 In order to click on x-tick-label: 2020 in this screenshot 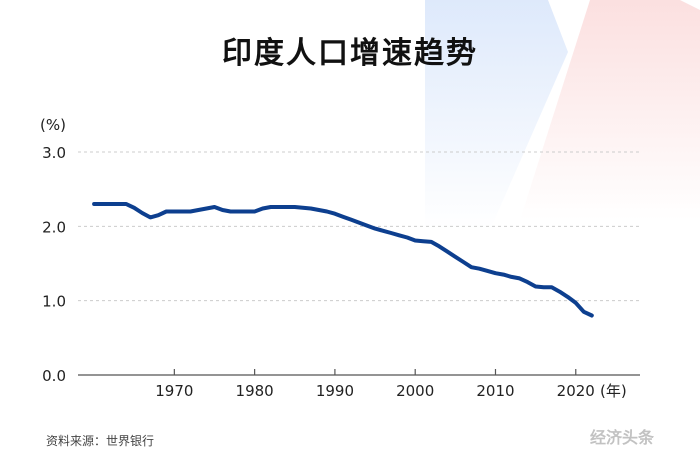, I will do `click(576, 391)`.